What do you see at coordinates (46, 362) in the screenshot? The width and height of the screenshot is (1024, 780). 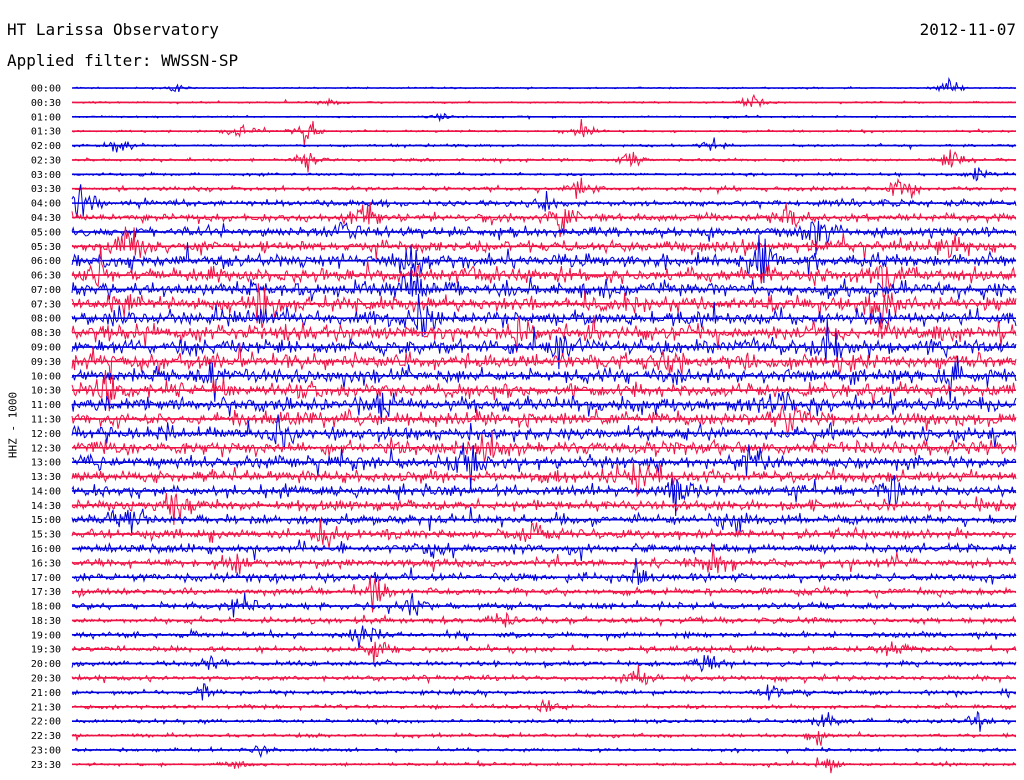 I see `row-time-label: 09:30` at bounding box center [46, 362].